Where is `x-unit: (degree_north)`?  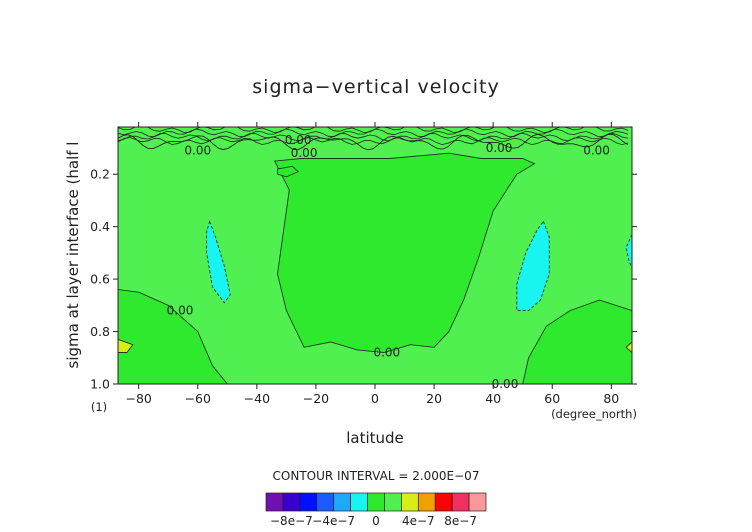 x-unit: (degree_north) is located at coordinates (594, 414).